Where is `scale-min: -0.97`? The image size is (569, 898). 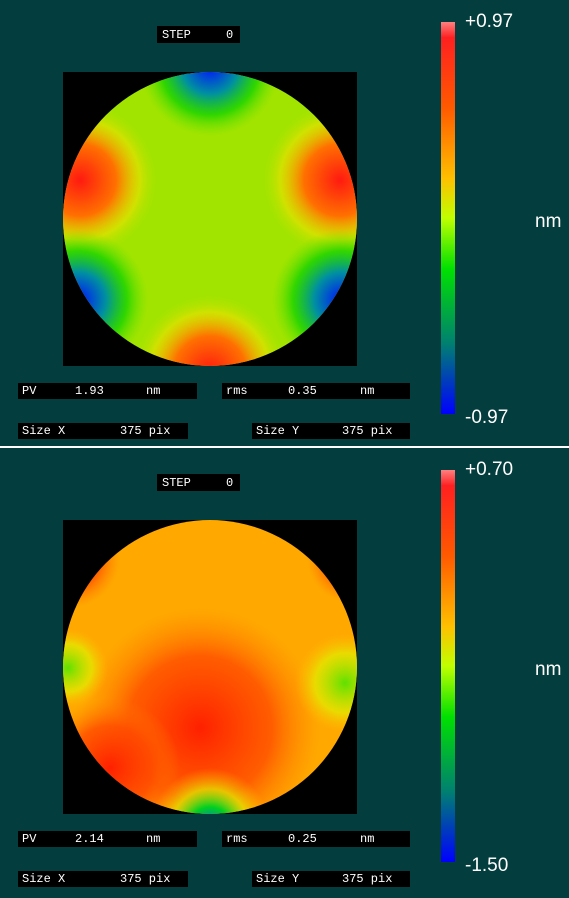
scale-min: -0.97 is located at coordinates (486, 417).